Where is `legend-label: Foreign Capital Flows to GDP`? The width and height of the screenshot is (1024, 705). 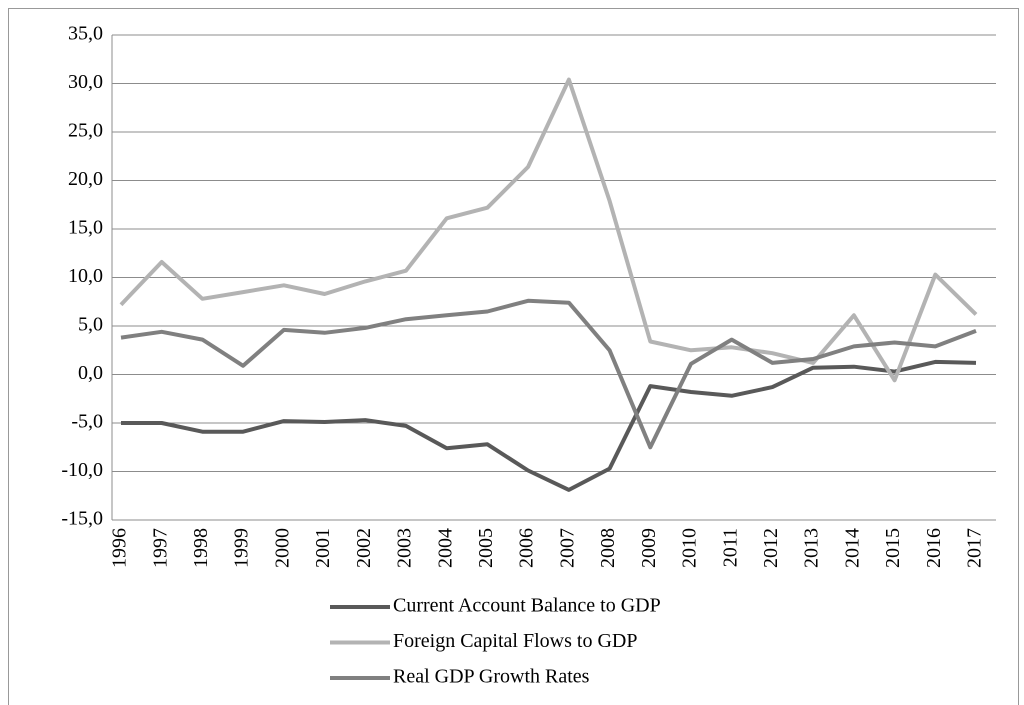
legend-label: Foreign Capital Flows to GDP is located at coordinates (515, 641).